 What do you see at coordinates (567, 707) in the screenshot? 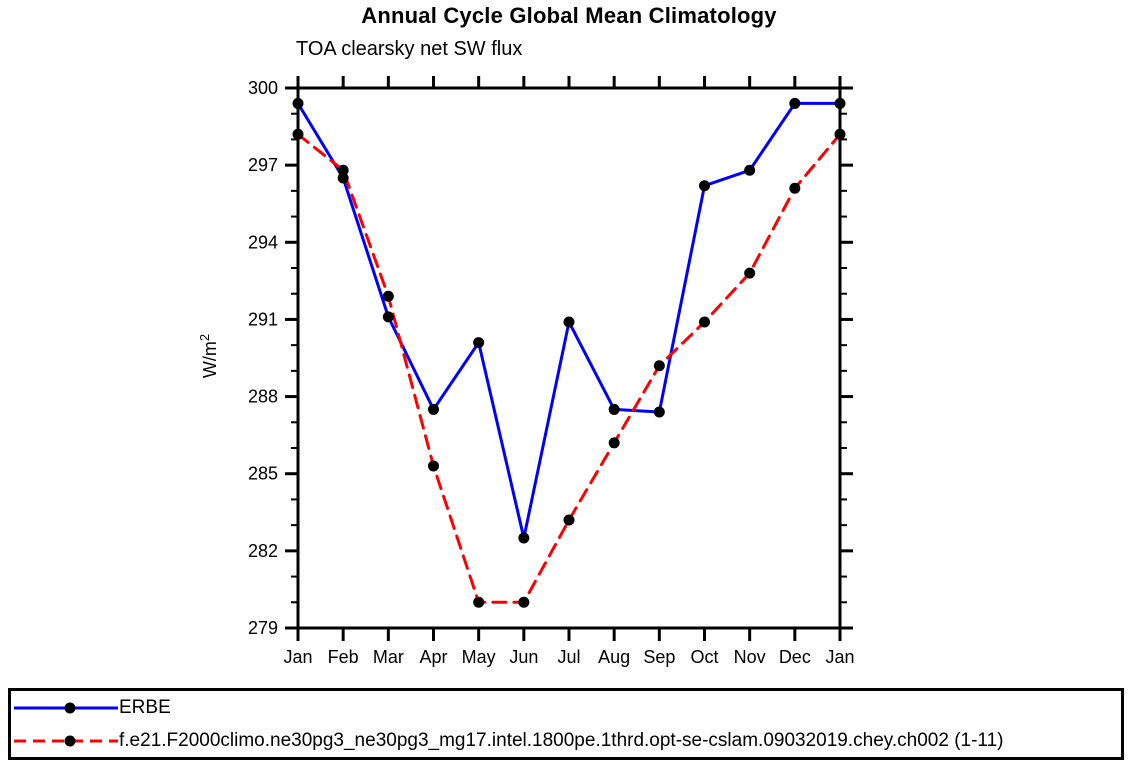
I see `legend-item-erbe: ERBE` at bounding box center [567, 707].